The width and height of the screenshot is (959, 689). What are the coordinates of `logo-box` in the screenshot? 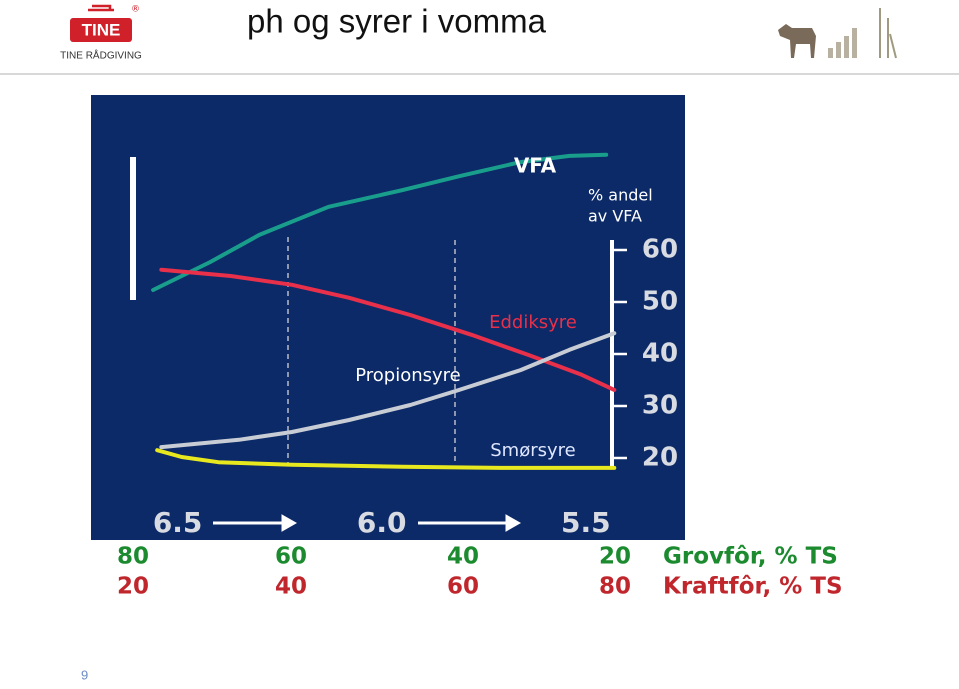 It's located at (101, 30).